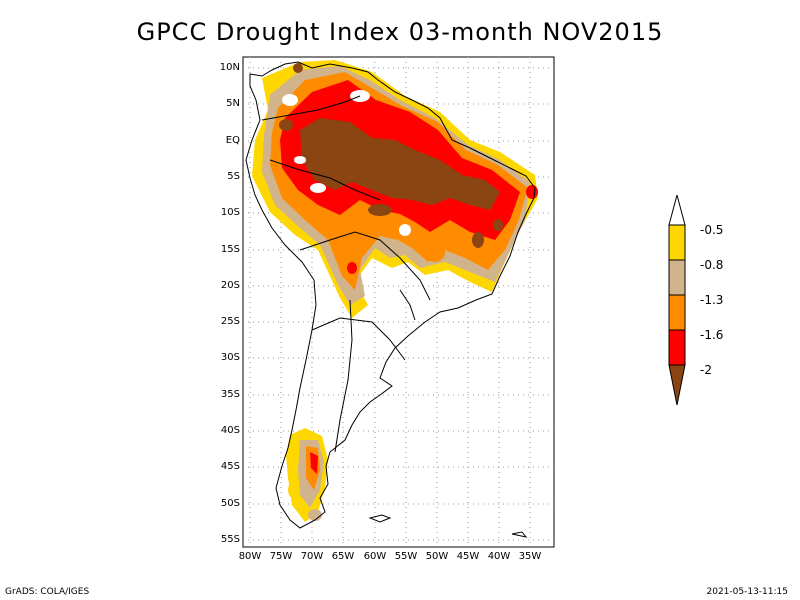  What do you see at coordinates (230, 539) in the screenshot?
I see `lat-label: 55S` at bounding box center [230, 539].